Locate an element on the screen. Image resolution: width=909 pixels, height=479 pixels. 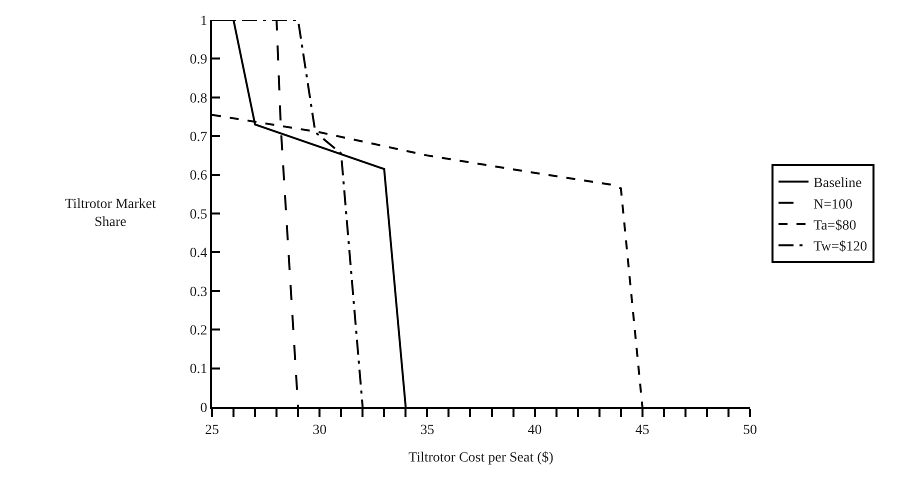
legend-label: Tw=$120 is located at coordinates (841, 247).